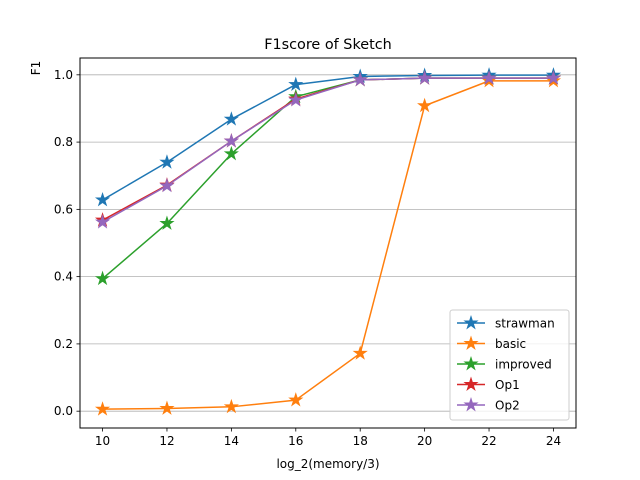 The height and width of the screenshot is (480, 640). I want to click on y-tick-label: 0.0, so click(63, 411).